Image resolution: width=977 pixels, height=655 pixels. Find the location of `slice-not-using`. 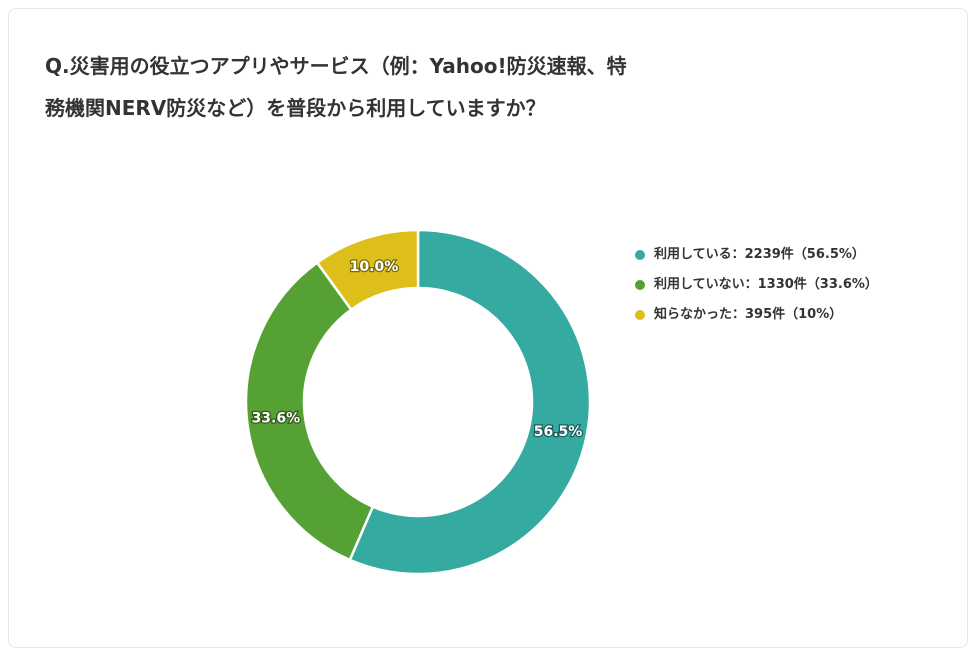

slice-not-using is located at coordinates (309, 411).